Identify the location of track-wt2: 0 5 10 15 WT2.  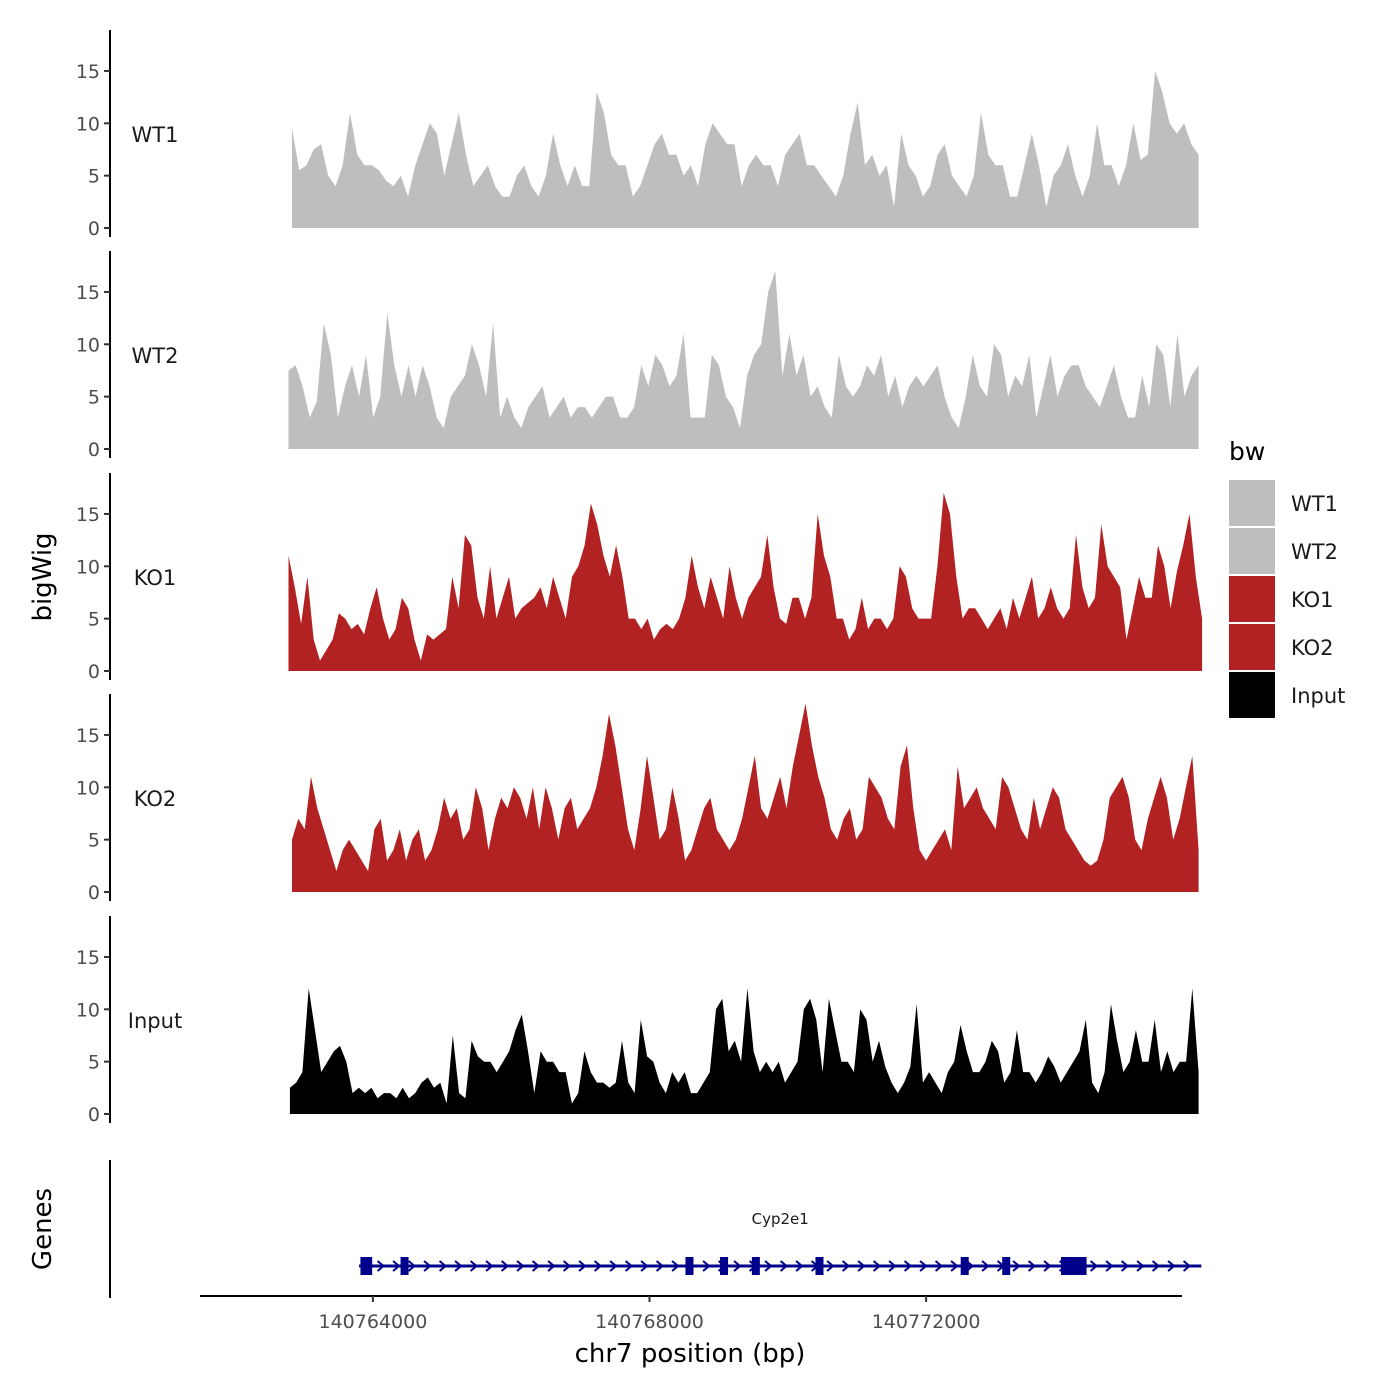
(637, 356).